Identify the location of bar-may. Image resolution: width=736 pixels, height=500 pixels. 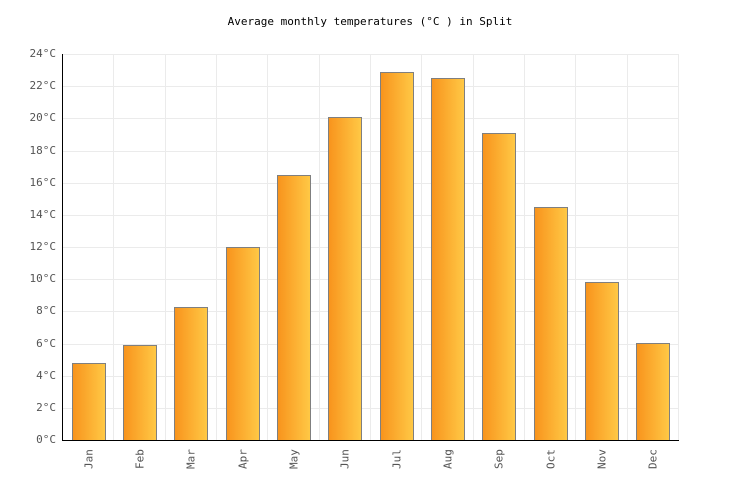
(294, 307).